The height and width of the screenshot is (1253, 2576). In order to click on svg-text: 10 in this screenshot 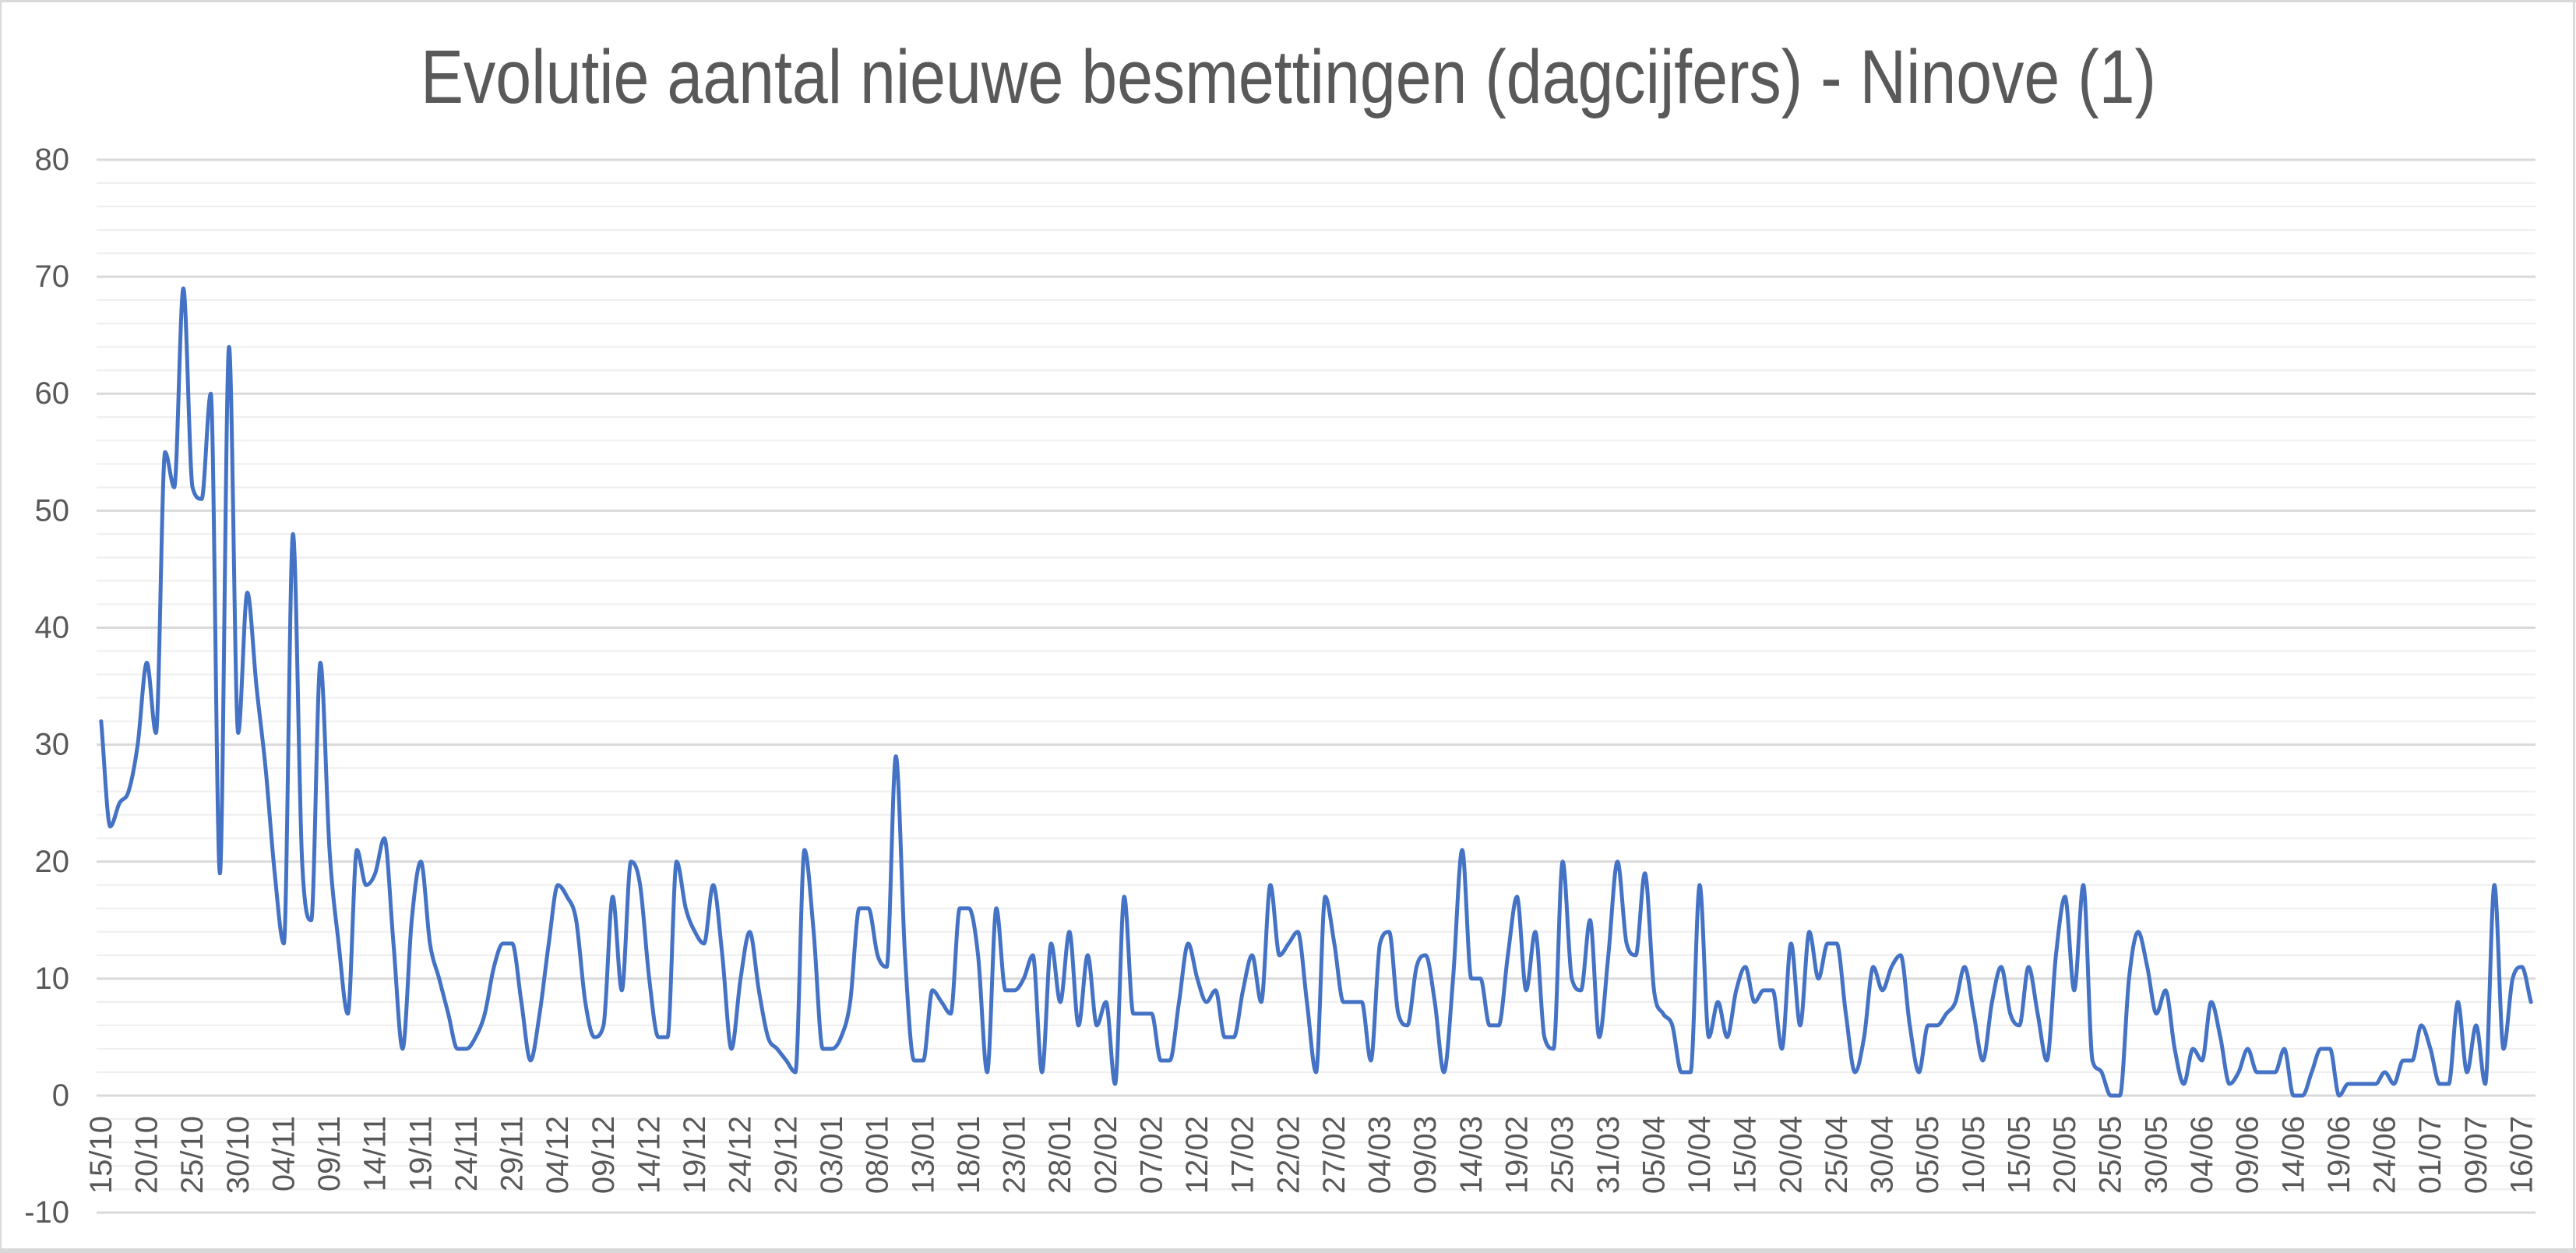, I will do `click(52, 979)`.